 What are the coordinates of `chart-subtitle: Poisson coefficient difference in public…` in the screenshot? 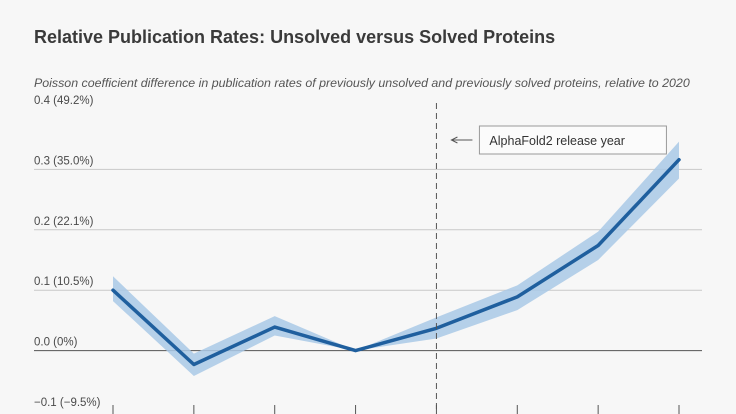 It's located at (362, 83).